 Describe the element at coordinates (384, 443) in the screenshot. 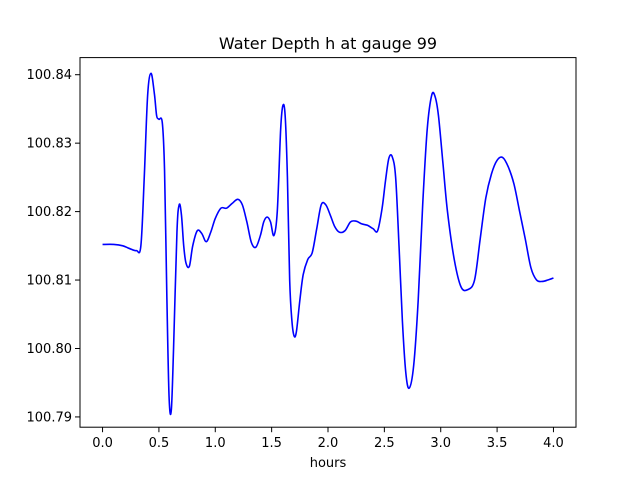

I see `x-tick-label: 2.5` at that location.